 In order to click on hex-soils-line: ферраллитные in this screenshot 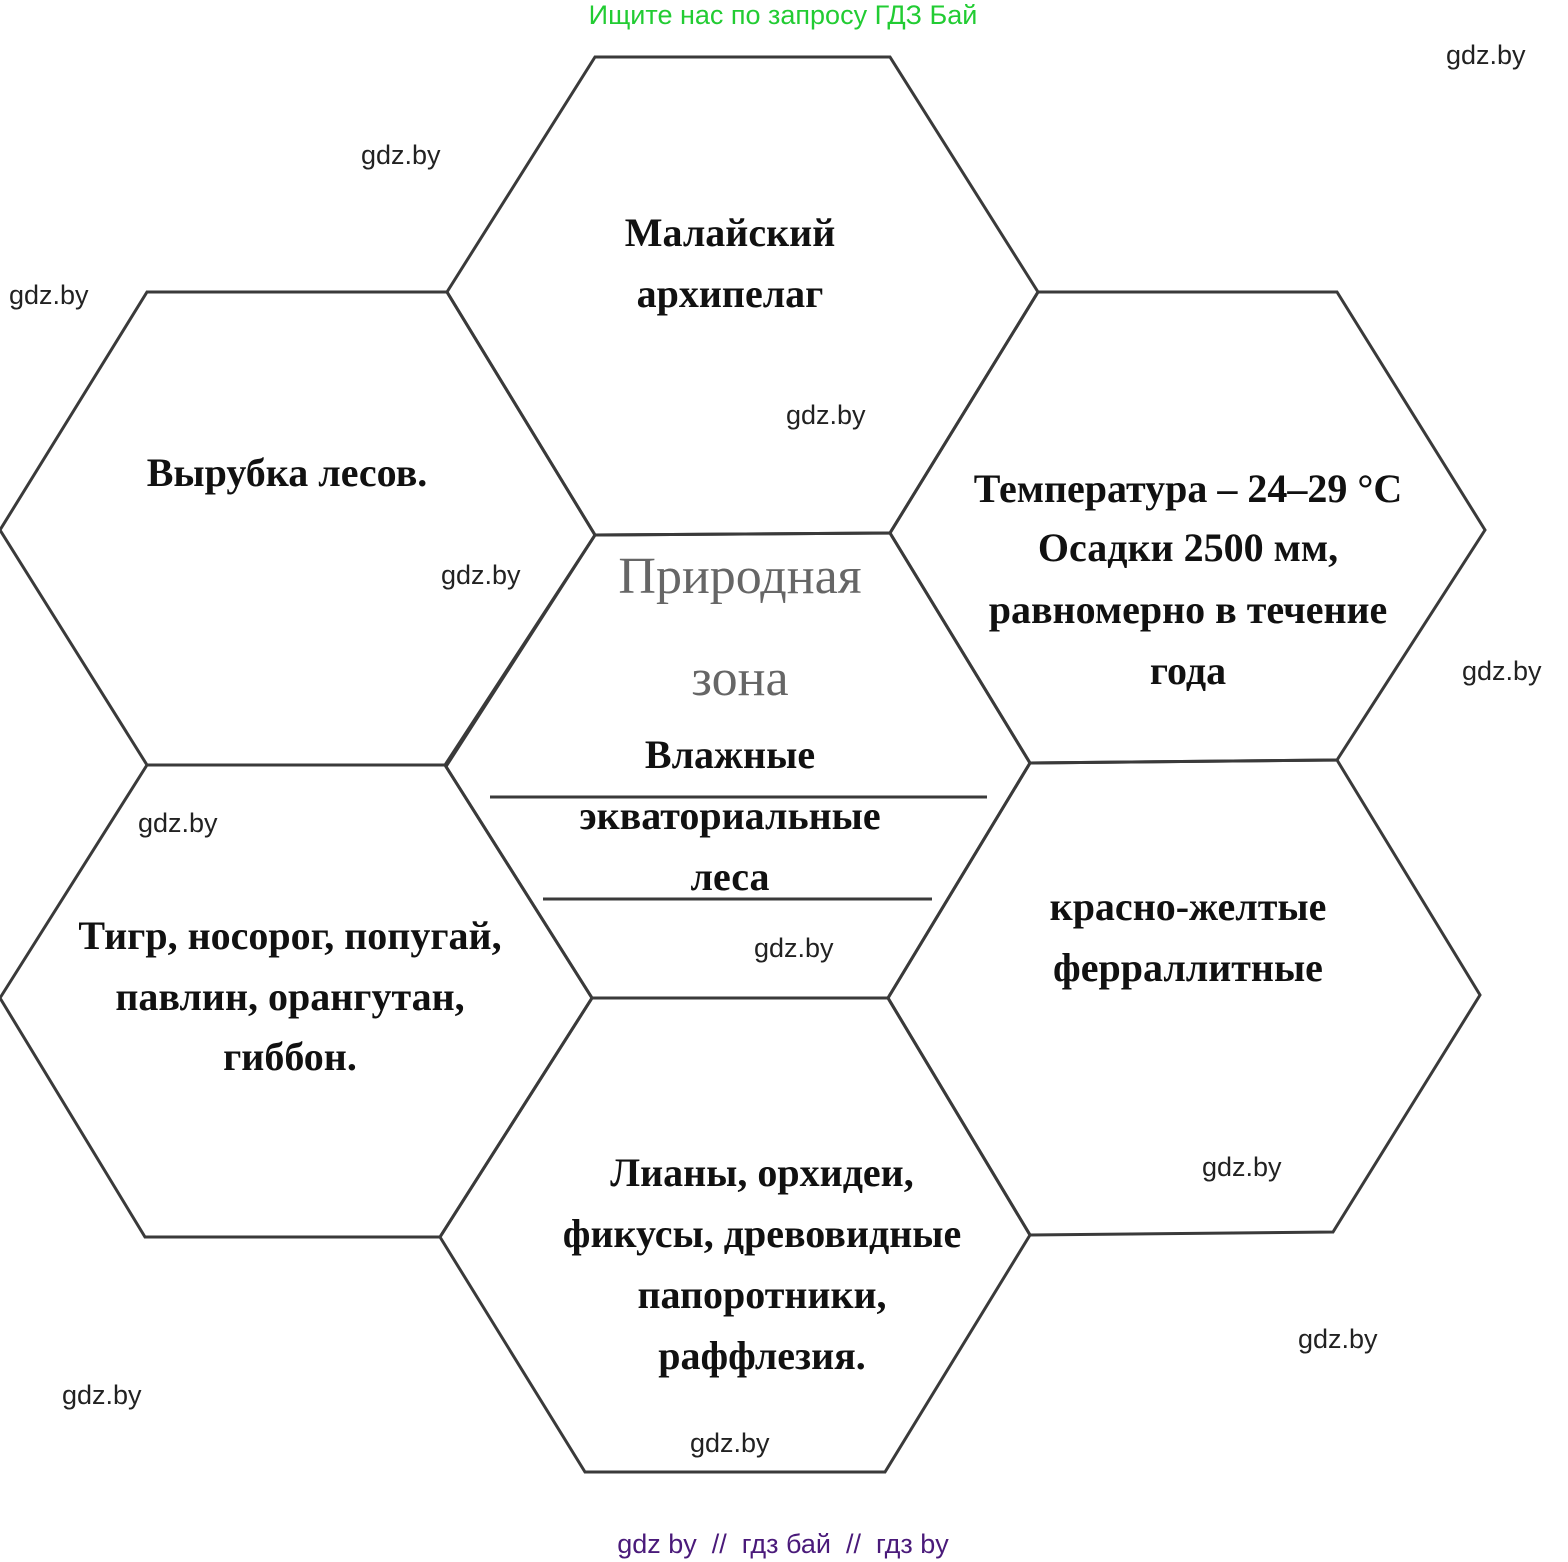, I will do `click(1188, 967)`.